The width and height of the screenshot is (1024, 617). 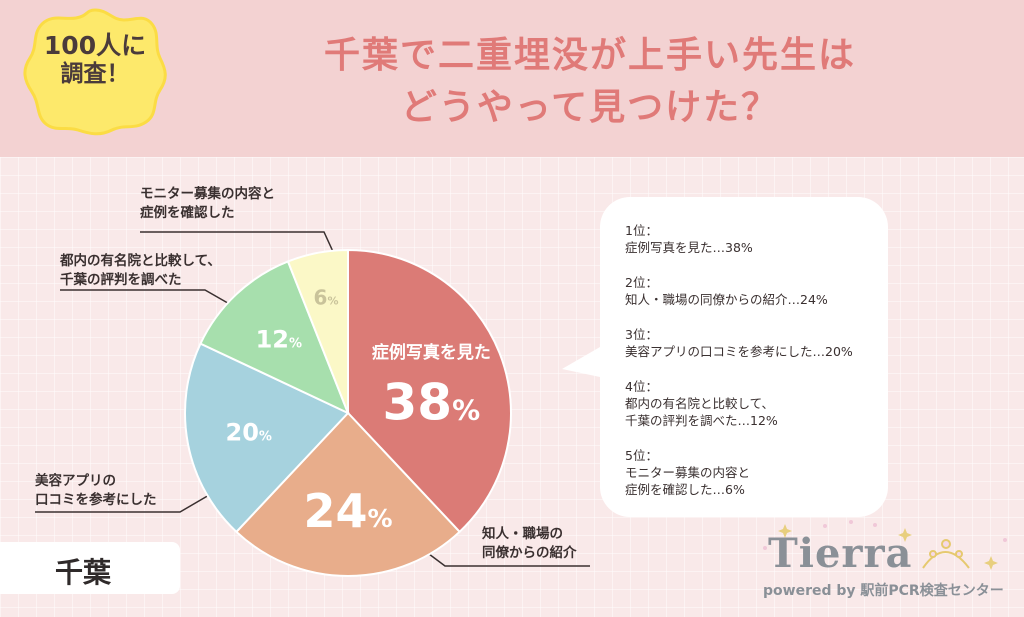 I want to click on survey-badge, so click(x=95, y=72).